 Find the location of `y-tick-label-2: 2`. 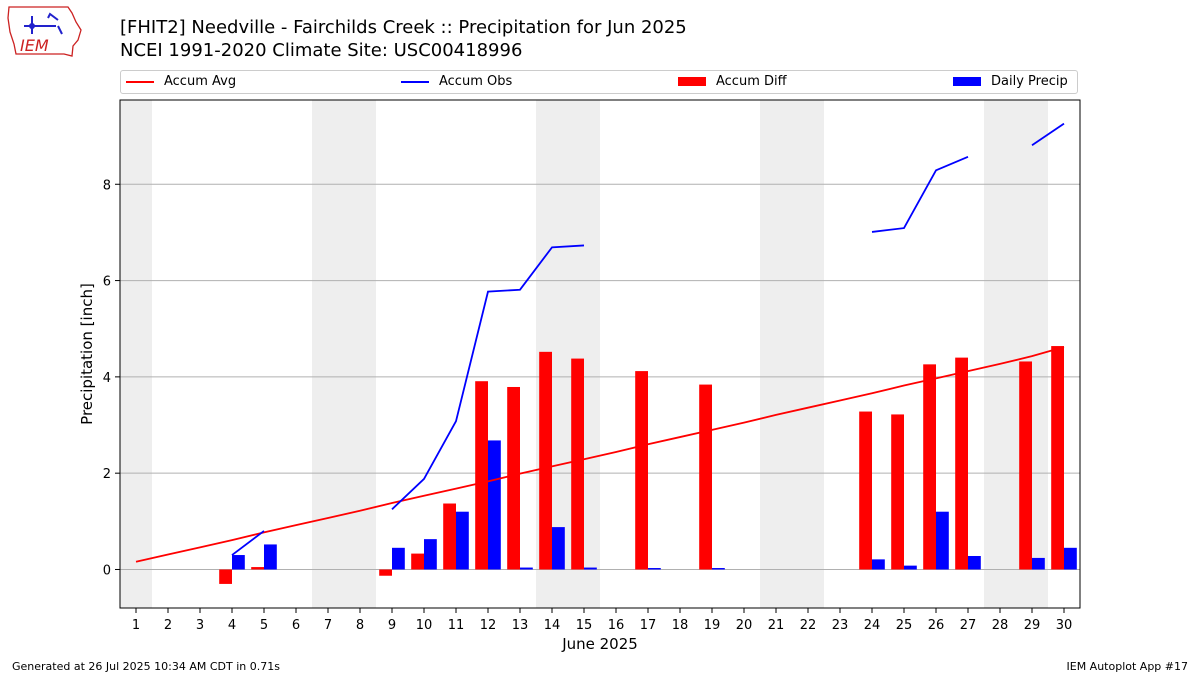

y-tick-label-2: 2 is located at coordinates (107, 474).